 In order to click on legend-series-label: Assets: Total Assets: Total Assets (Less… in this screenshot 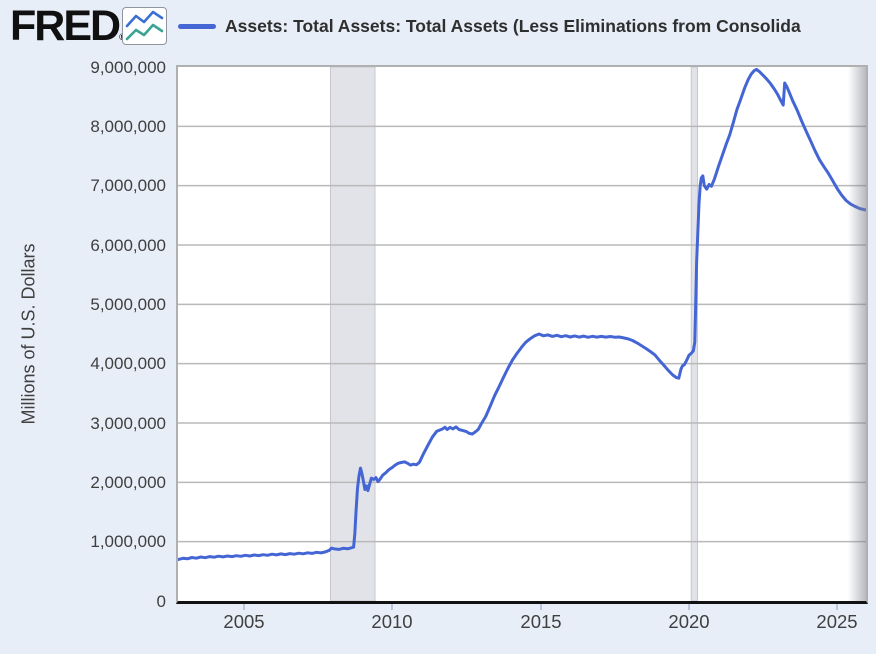, I will do `click(513, 25)`.